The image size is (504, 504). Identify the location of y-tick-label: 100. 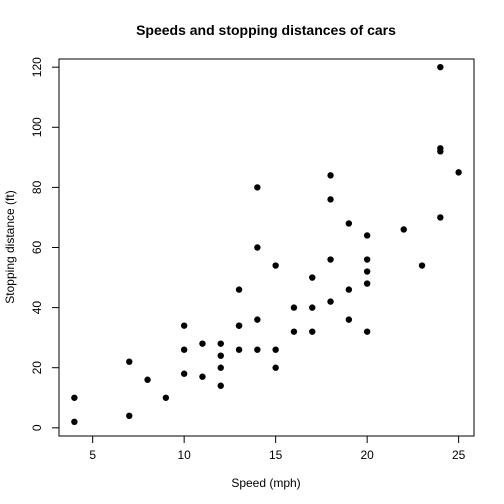
(37, 127).